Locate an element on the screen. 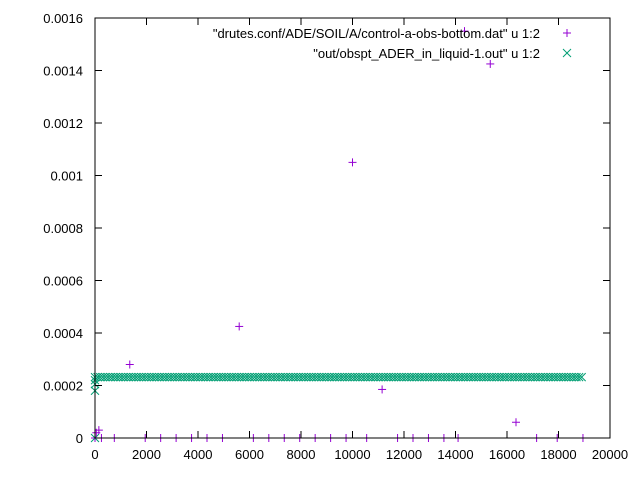  y-tick-label: 0 is located at coordinates (79, 438).